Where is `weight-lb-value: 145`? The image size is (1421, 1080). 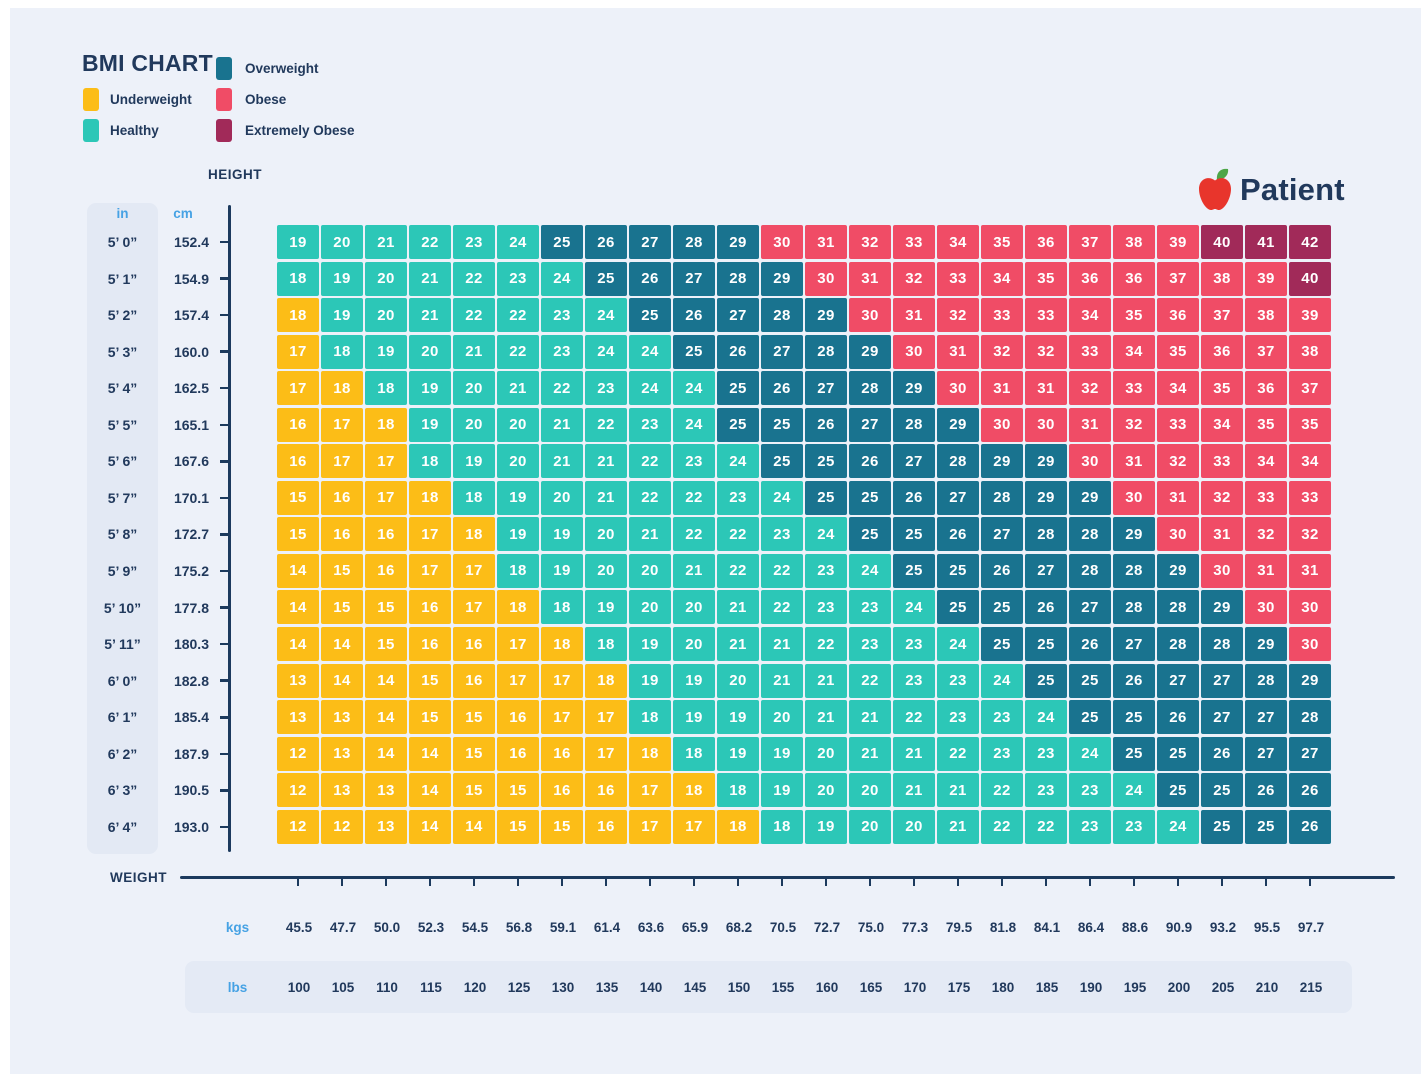 weight-lb-value: 145 is located at coordinates (695, 987).